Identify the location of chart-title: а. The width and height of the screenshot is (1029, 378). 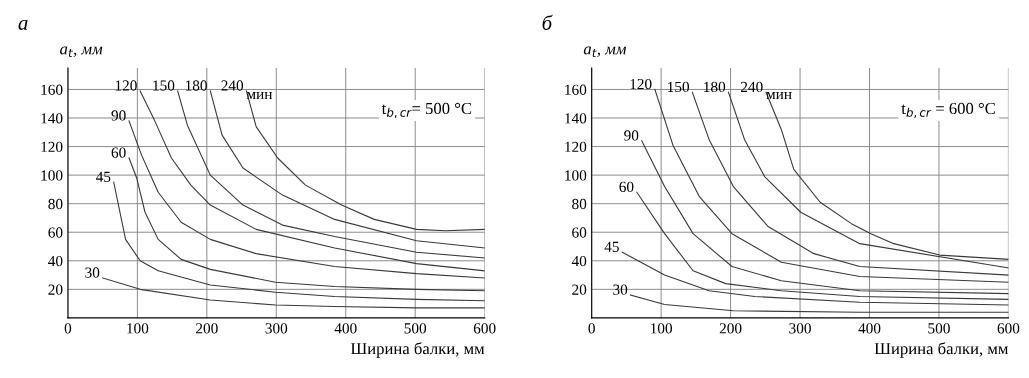
(23, 24).